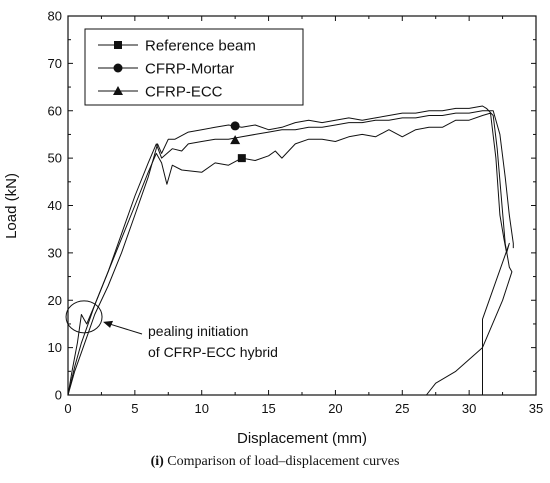 This screenshot has height=483, width=550. What do you see at coordinates (125, 329) in the screenshot?
I see `annotation-arrow-line` at bounding box center [125, 329].